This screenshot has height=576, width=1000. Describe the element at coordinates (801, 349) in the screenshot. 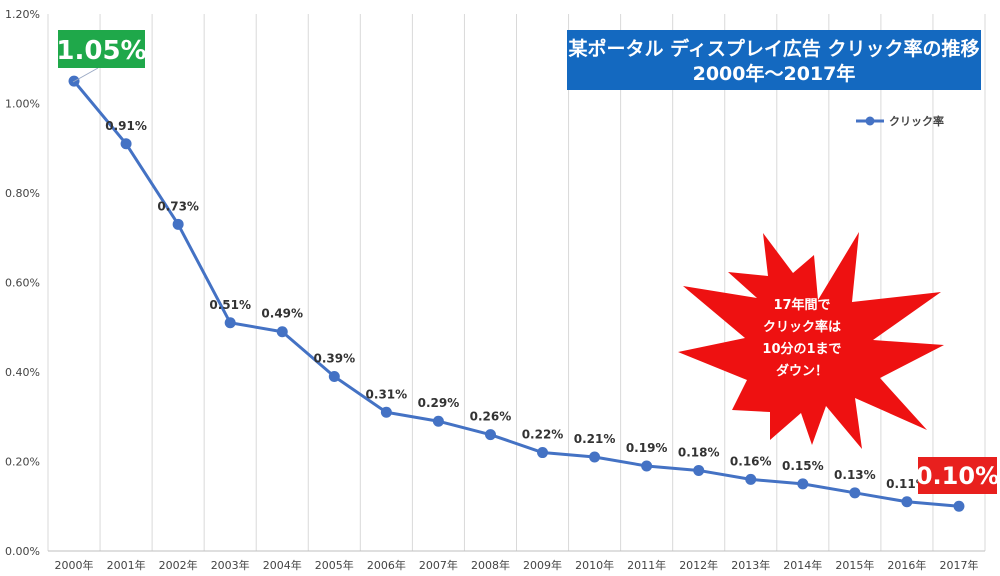

I see `callout-line-3: 10分の1まで` at that location.